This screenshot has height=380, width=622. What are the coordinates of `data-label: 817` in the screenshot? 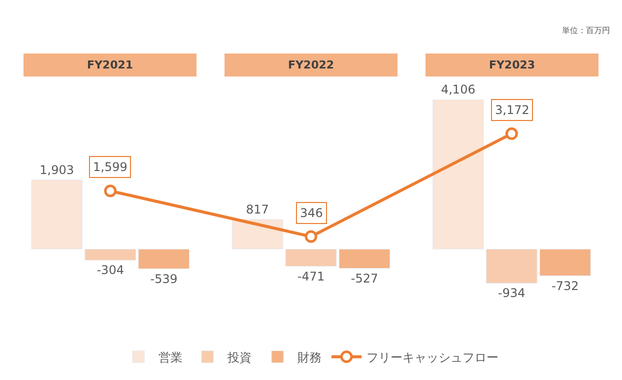 It's located at (257, 209).